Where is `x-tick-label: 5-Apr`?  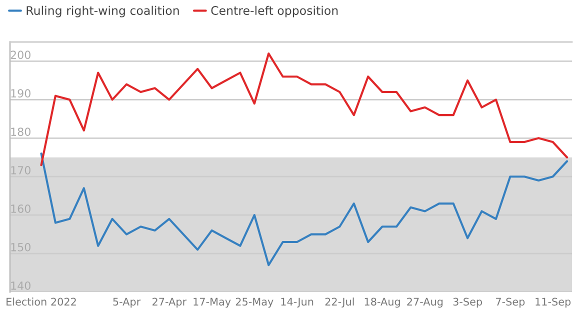 x-tick-label: 5-Apr is located at coordinates (127, 303).